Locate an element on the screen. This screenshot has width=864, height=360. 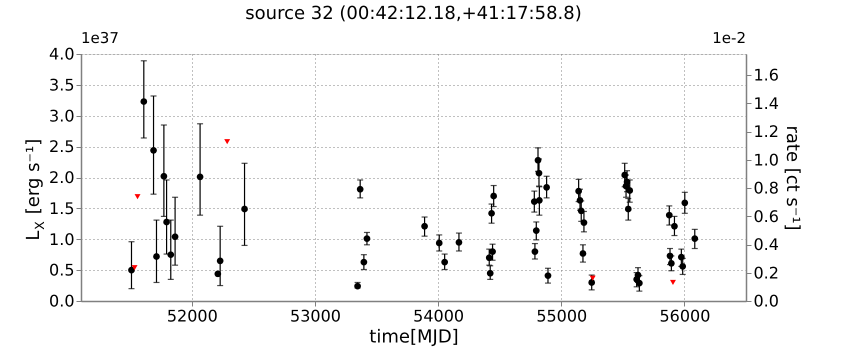
y2-tick-label: 0.0 is located at coordinates (766, 301).